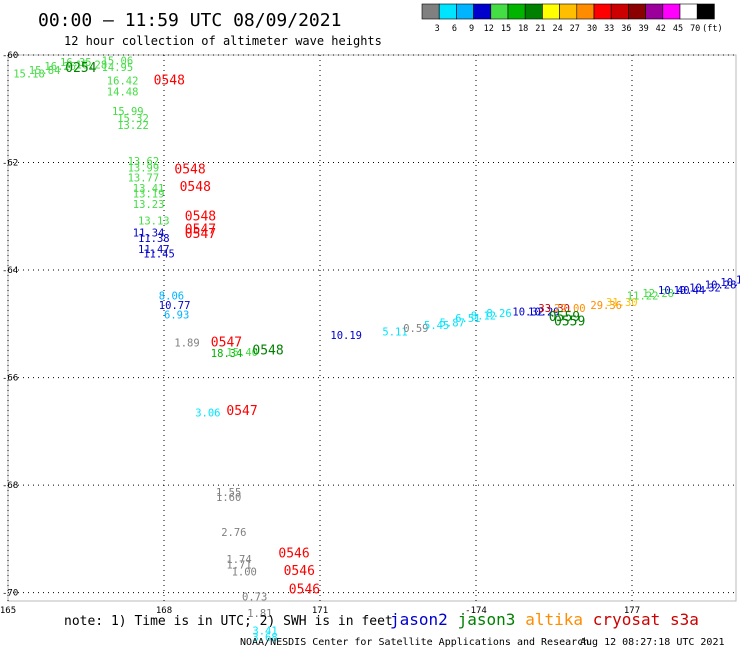 The image size is (740, 650). I want to click on swh-point-label: 1.55, so click(228, 493).